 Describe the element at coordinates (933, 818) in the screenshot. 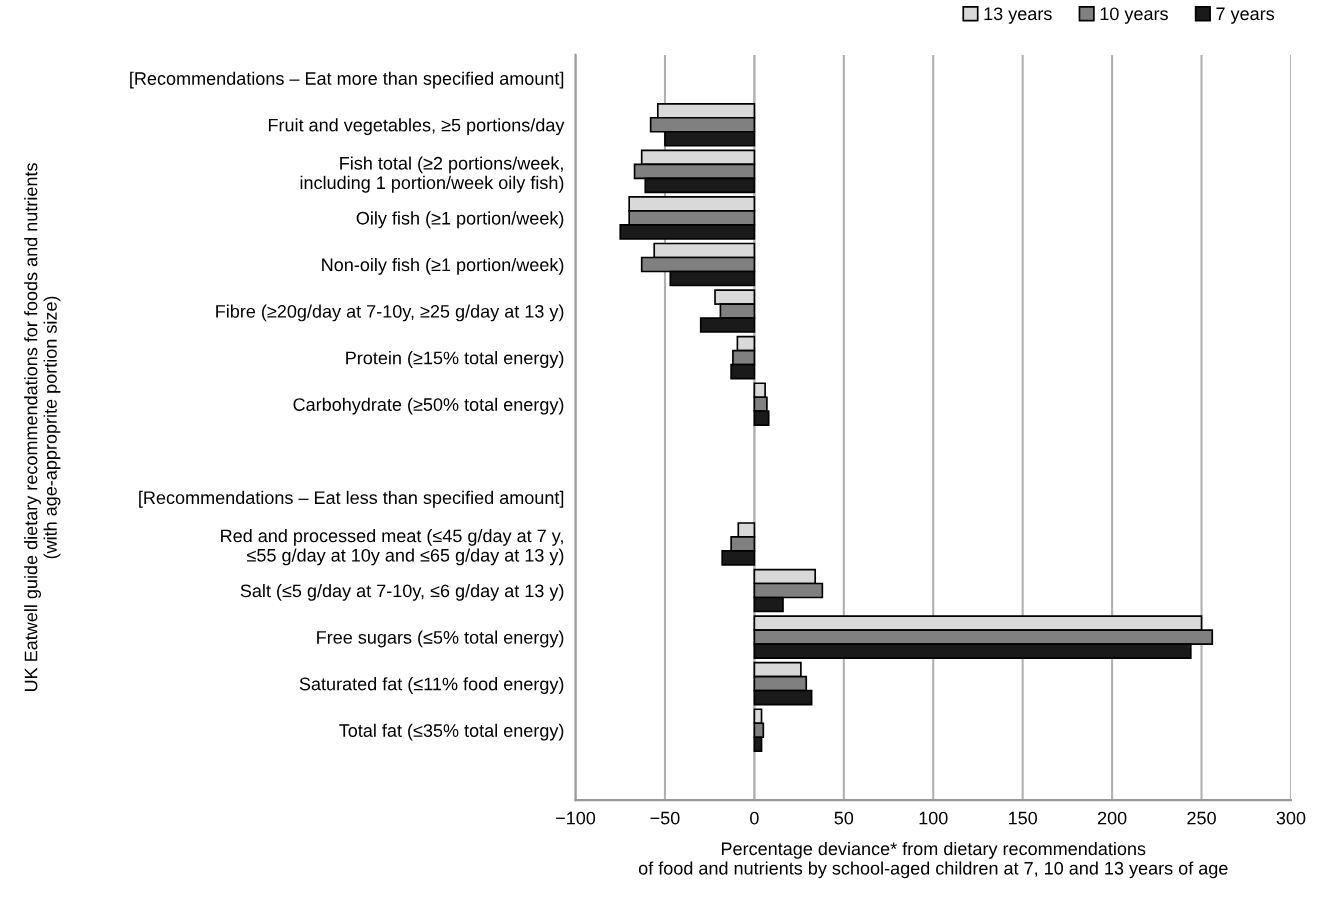

I see `x-tick-label: 100` at that location.